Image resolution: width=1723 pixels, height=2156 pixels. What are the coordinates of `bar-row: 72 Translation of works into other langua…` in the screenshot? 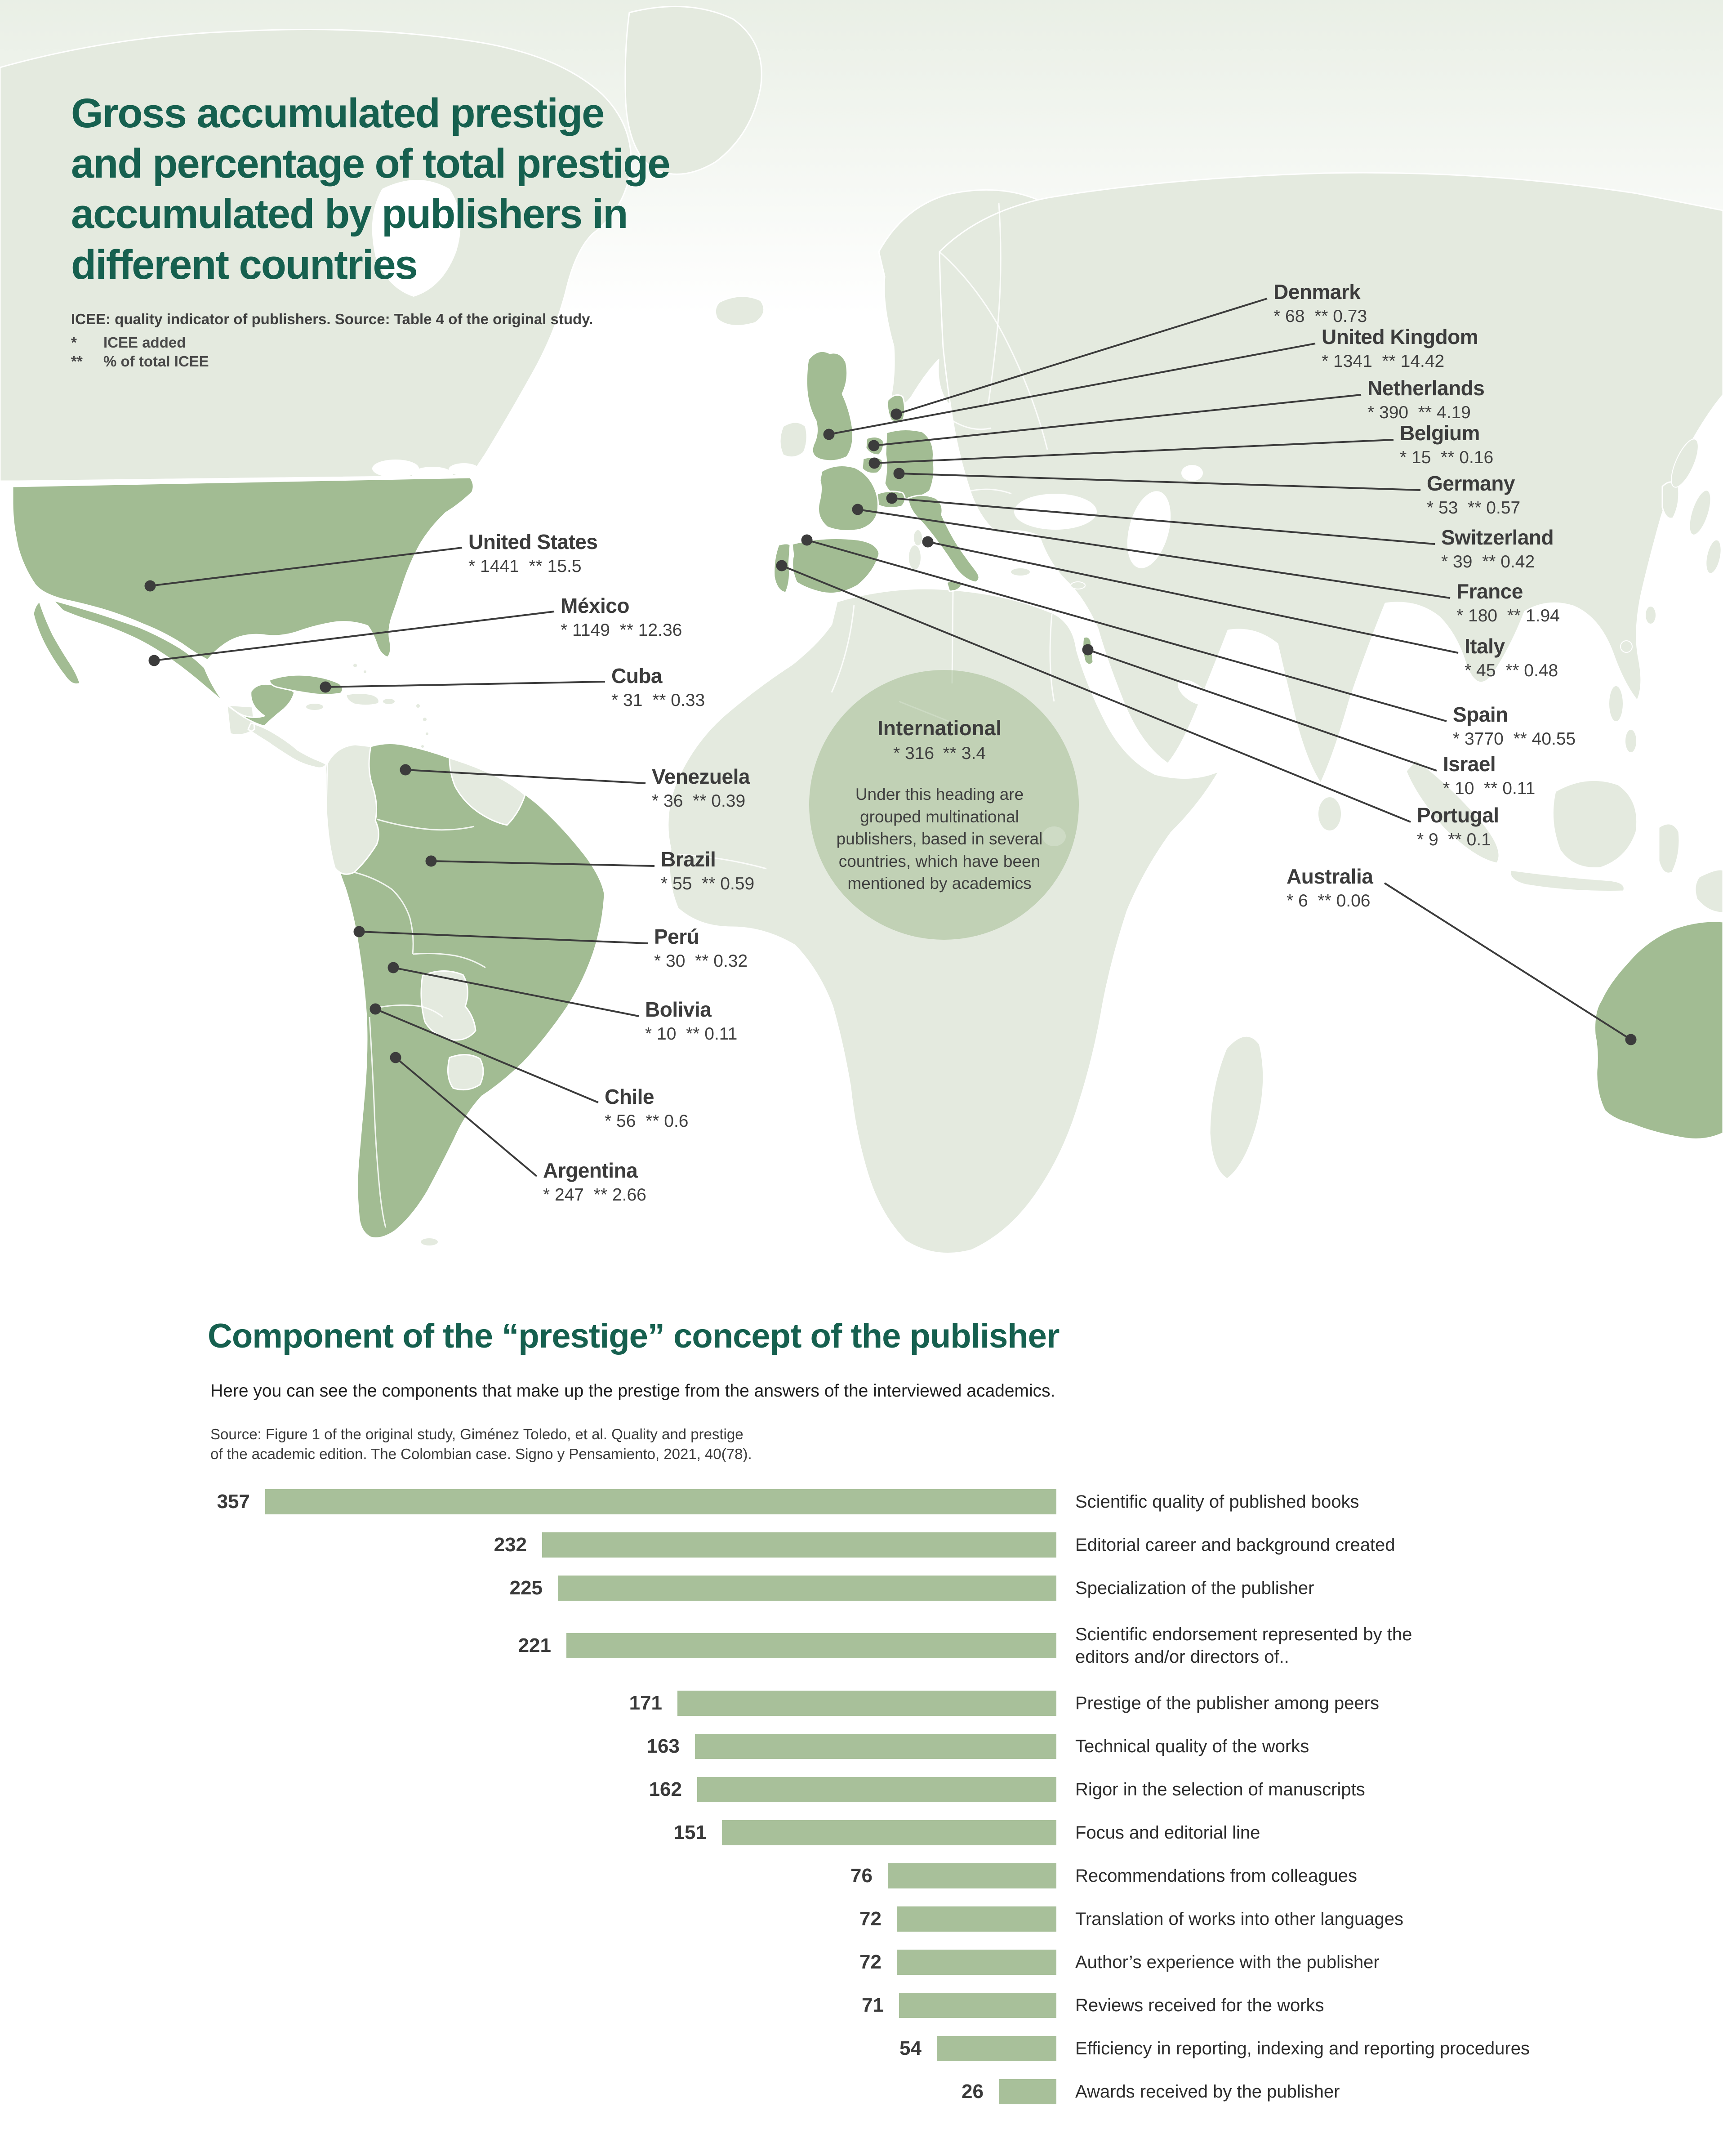 It's located at (861, 1919).